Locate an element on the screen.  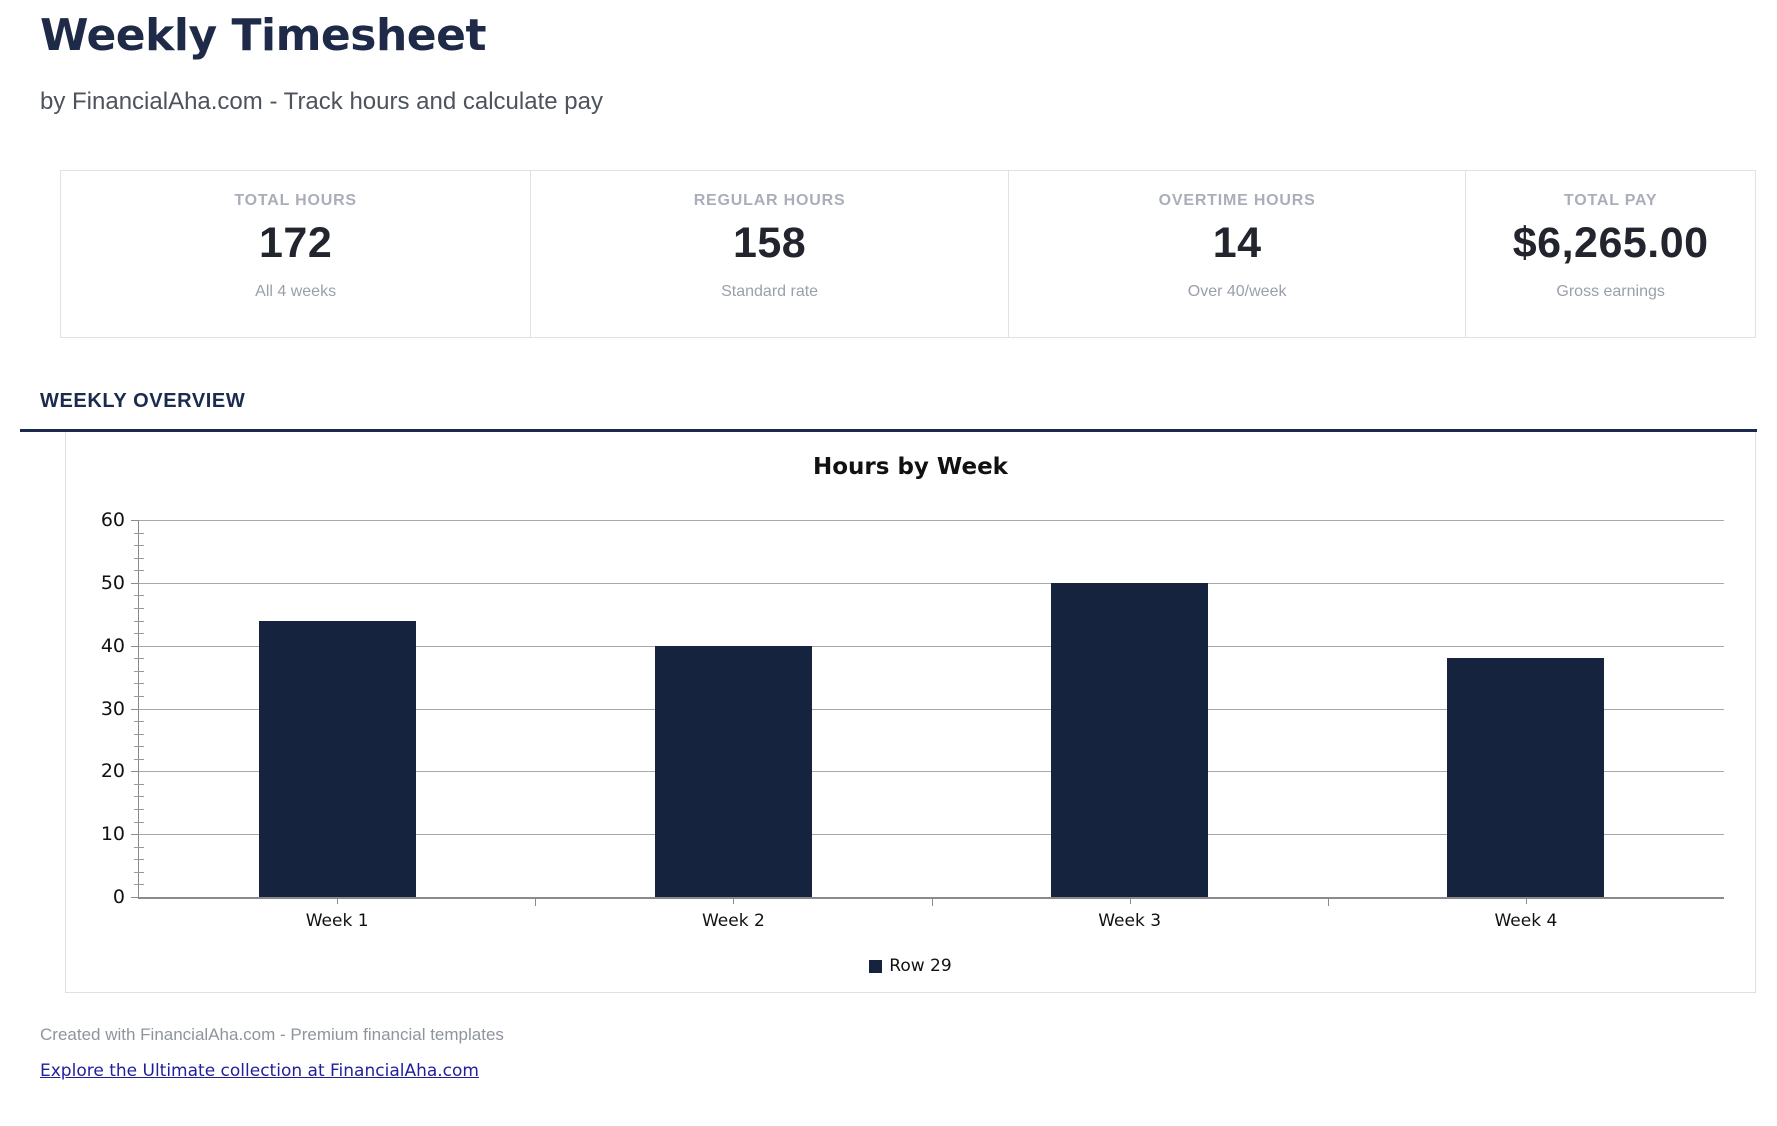
x-category-label: Week 1 is located at coordinates (337, 921).